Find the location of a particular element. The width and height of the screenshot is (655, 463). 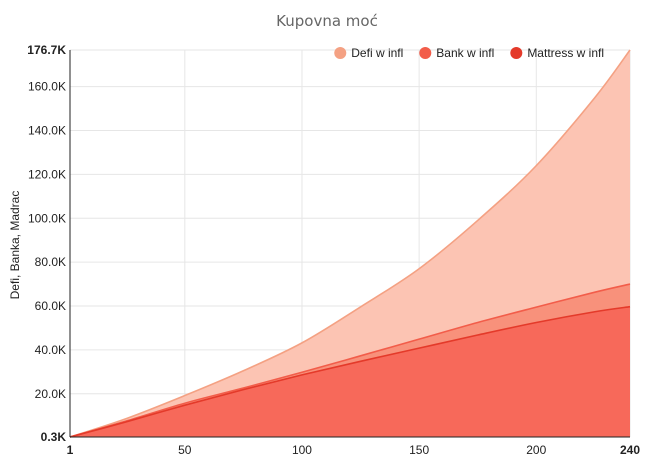

y-tick-label: 176.7K is located at coordinates (46, 50).